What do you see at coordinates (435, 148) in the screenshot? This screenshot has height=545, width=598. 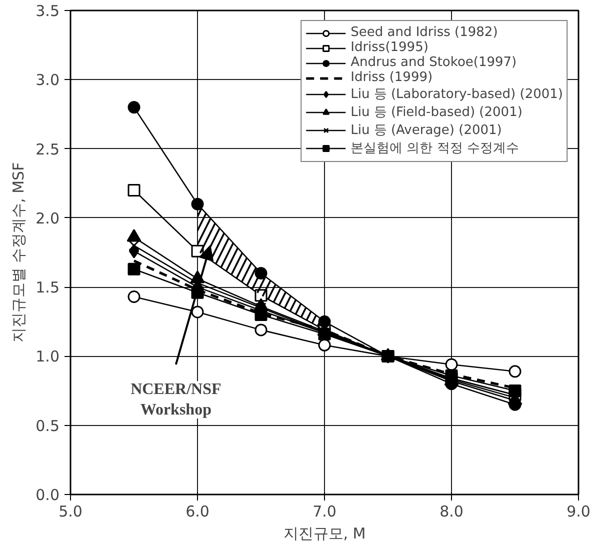 I see `legend-label: 본실험에 의한 적정 수정계수` at bounding box center [435, 148].